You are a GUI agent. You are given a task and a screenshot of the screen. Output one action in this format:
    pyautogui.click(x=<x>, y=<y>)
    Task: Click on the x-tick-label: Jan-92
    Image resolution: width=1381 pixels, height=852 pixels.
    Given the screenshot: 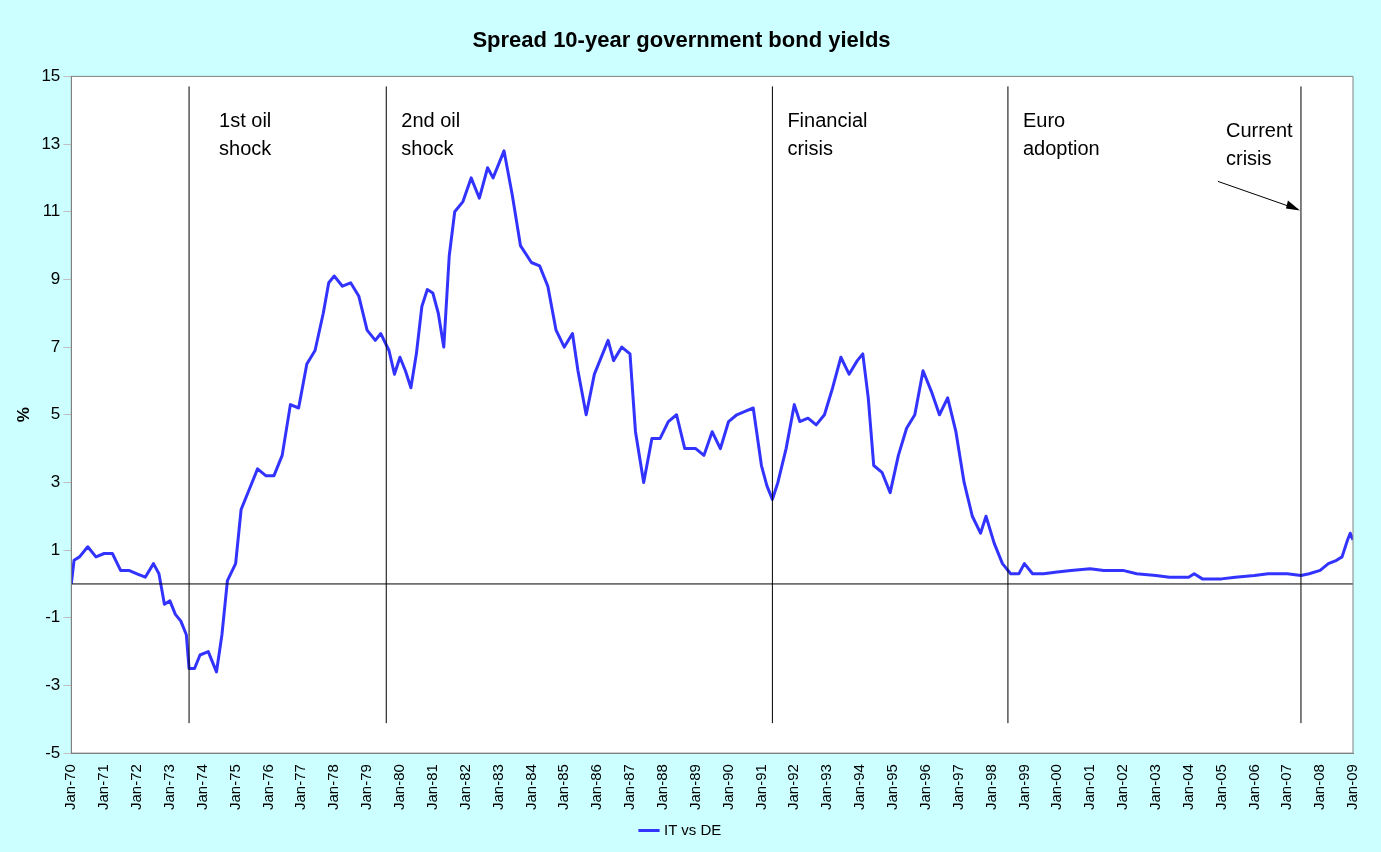 What is the action you would take?
    pyautogui.click(x=793, y=787)
    